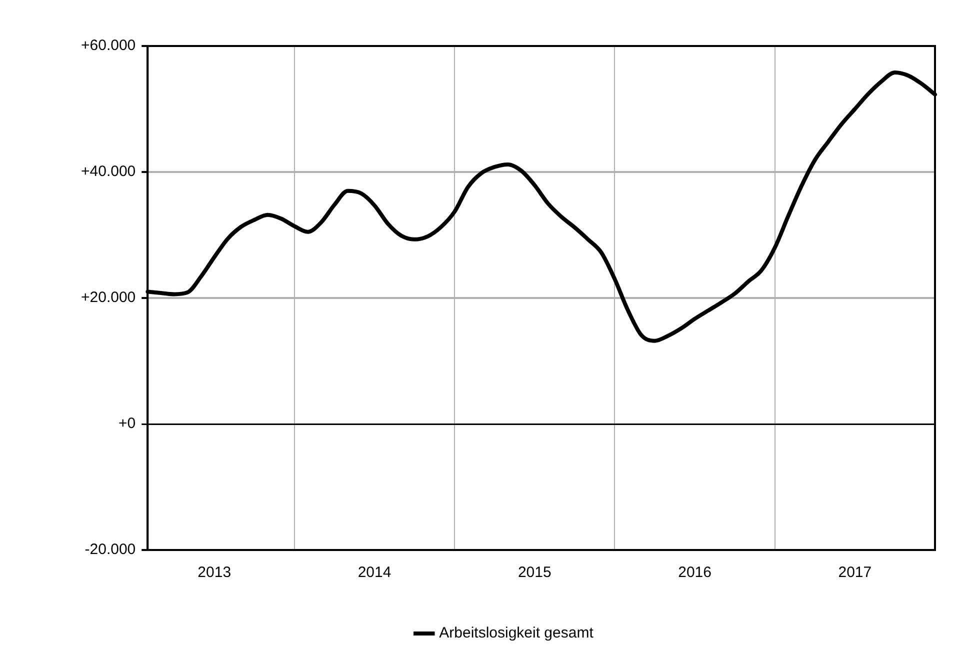  What do you see at coordinates (516, 633) in the screenshot?
I see `legend-label: Arbeitslosigkeit gesamt` at bounding box center [516, 633].